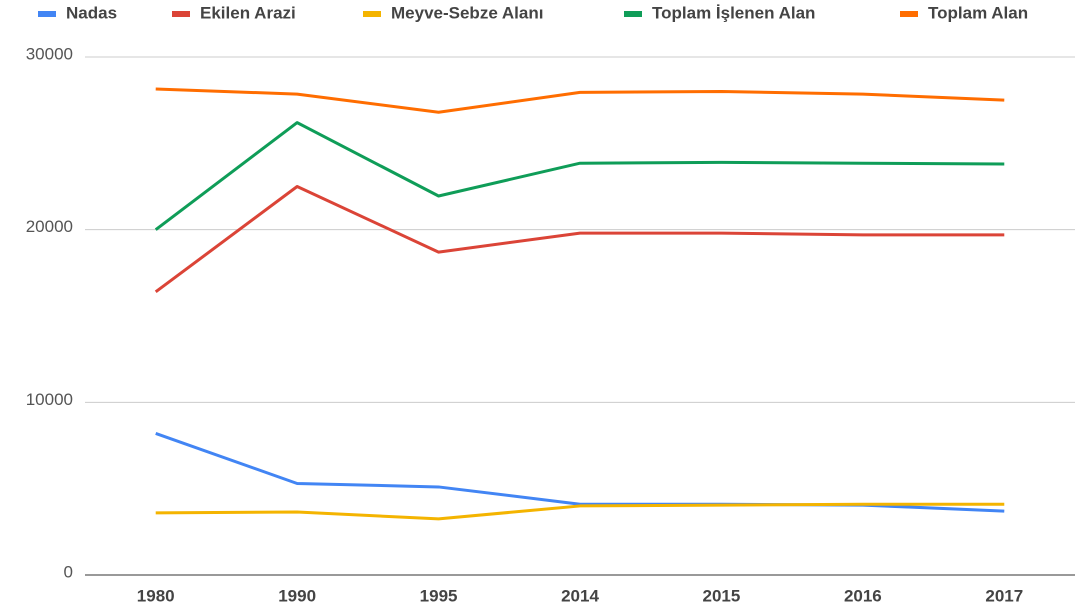 Image resolution: width=1083 pixels, height=615 pixels. What do you see at coordinates (863, 595) in the screenshot?
I see `x-tick-label: 2016` at bounding box center [863, 595].